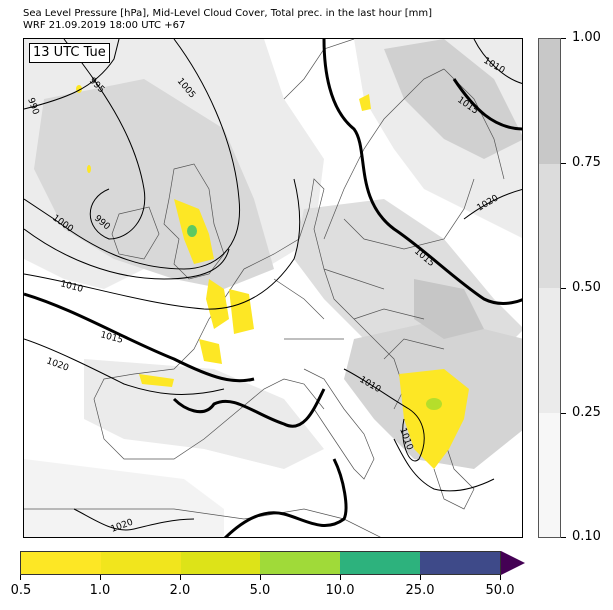 This screenshot has height=610, width=613. I want to click on isobar-1015-east, so click(422, 172).